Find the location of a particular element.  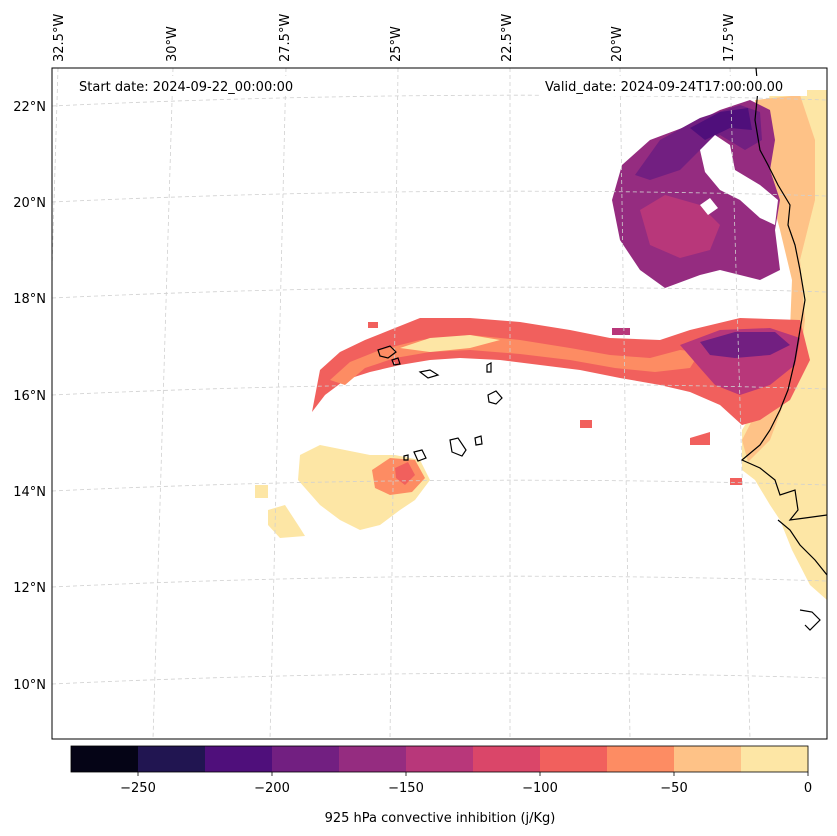

lon-label: 32.5°W is located at coordinates (59, 38).